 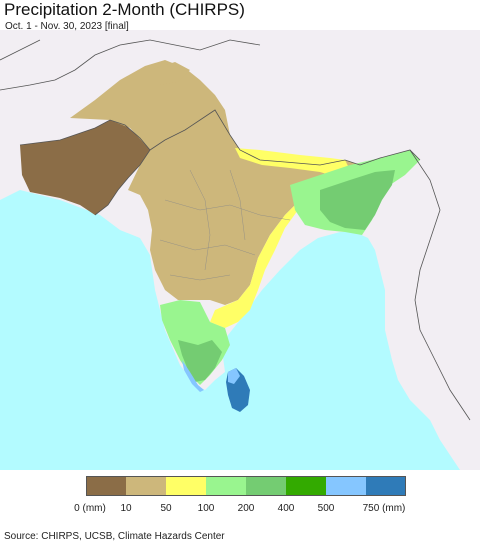 What do you see at coordinates (170, 73) in the screenshot?
I see `himalaya-band` at bounding box center [170, 73].